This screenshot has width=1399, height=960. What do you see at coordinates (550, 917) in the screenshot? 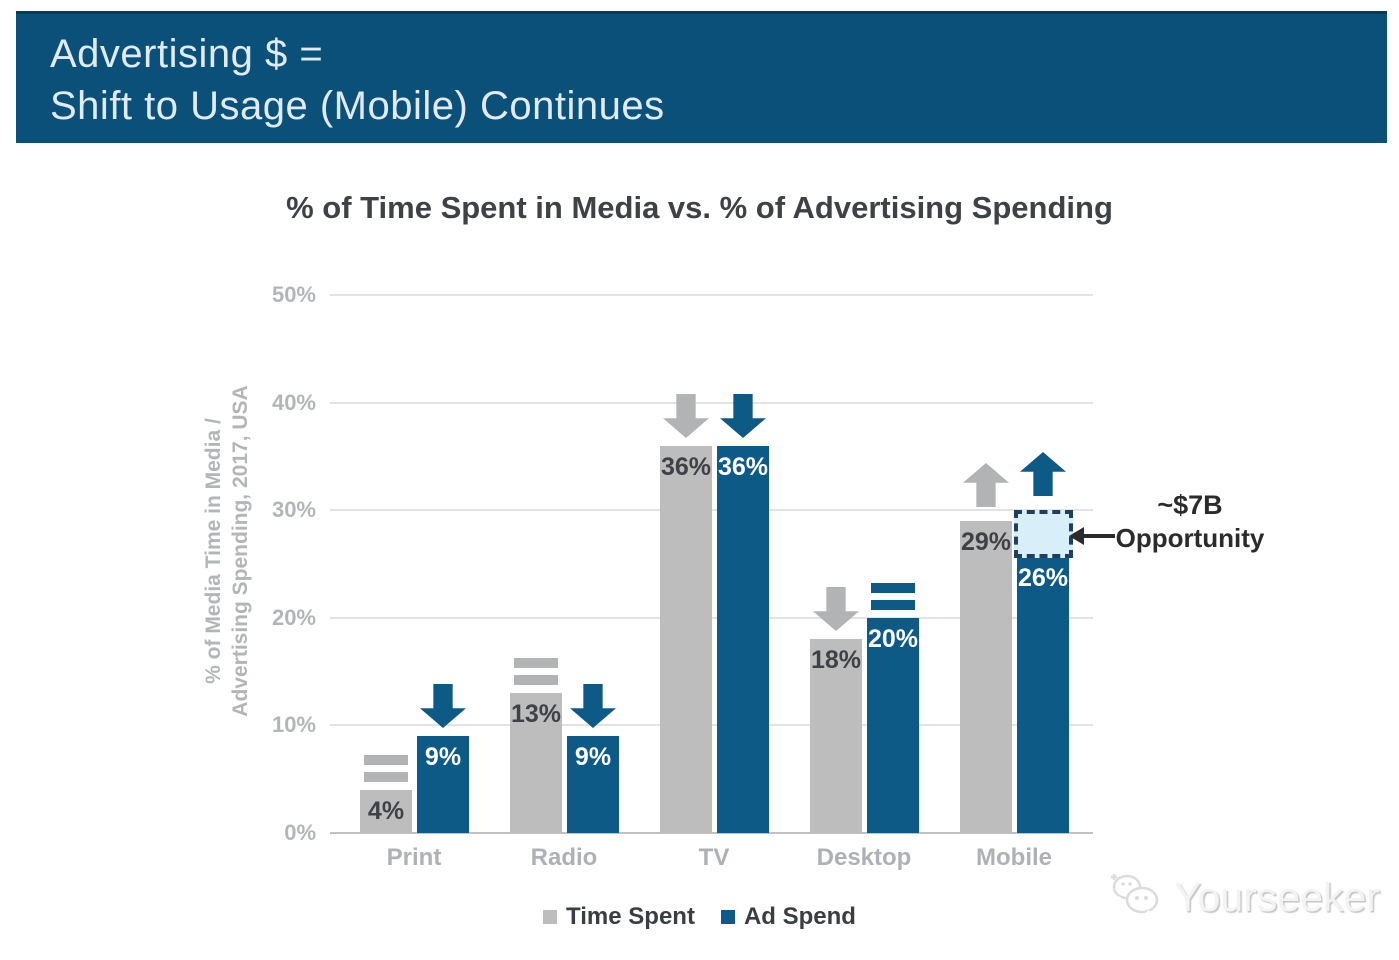
I see `time-spent-swatch-icon` at bounding box center [550, 917].